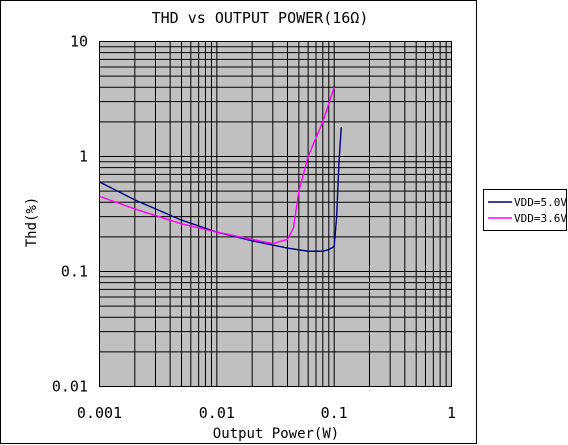  Describe the element at coordinates (99, 413) in the screenshot. I see `x-tick-label: 0.001` at that location.